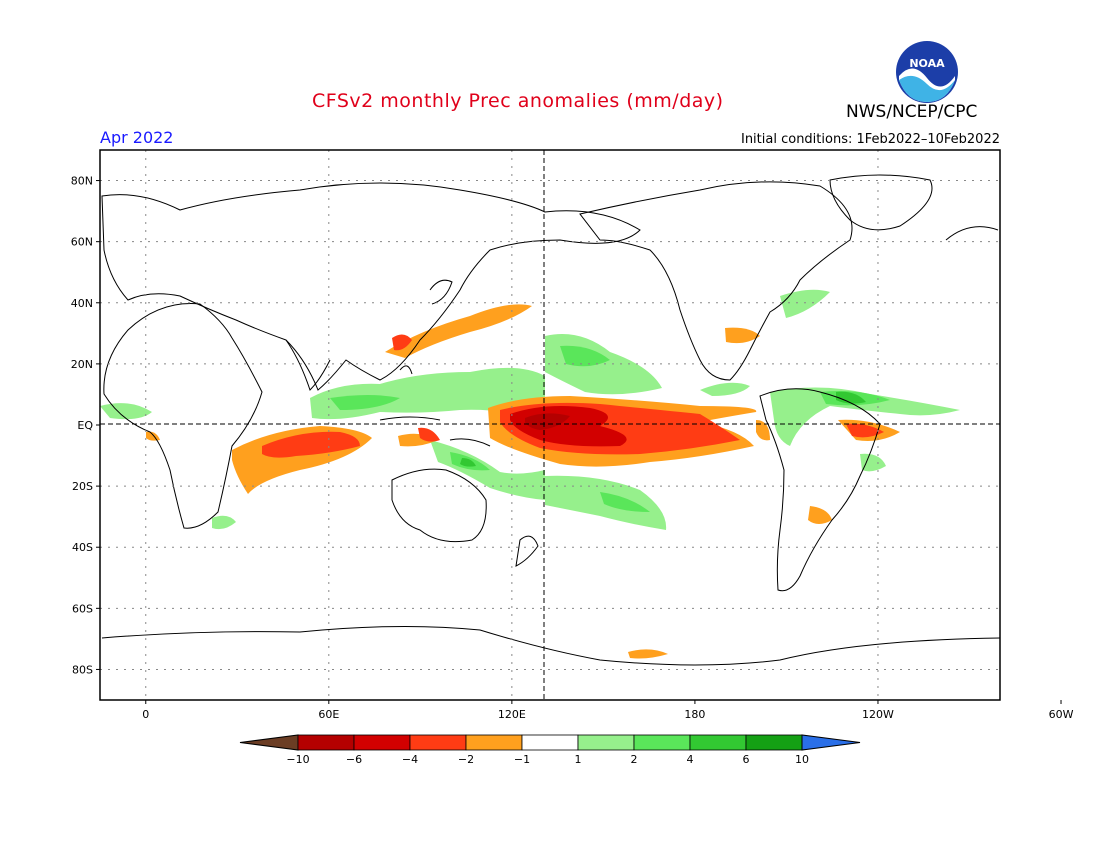 The image size is (1100, 850). Describe the element at coordinates (527, 551) in the screenshot. I see `coast-new-zealand` at that location.